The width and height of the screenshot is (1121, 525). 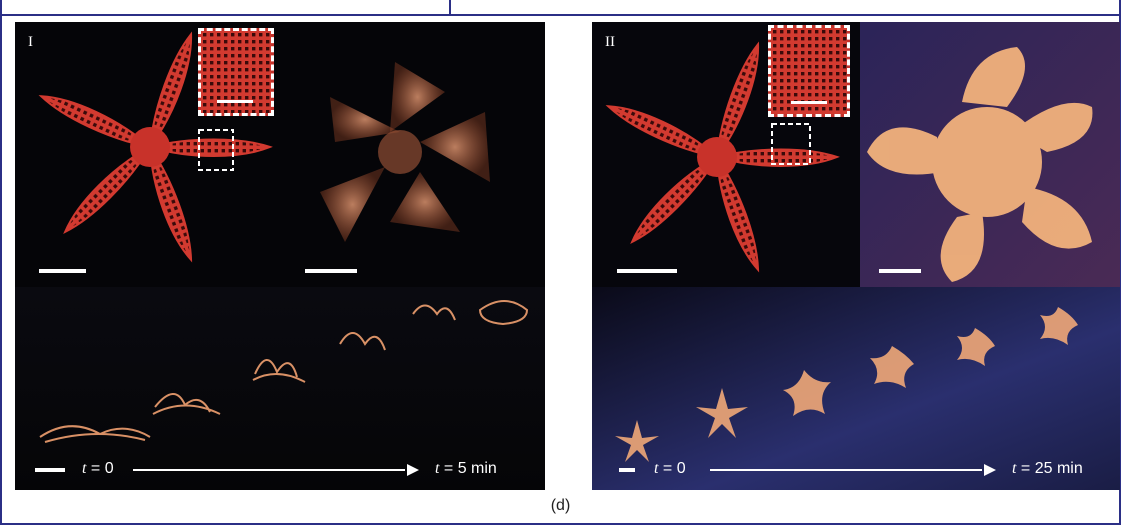 I want to click on time-arrow-line-i, so click(x=269, y=470).